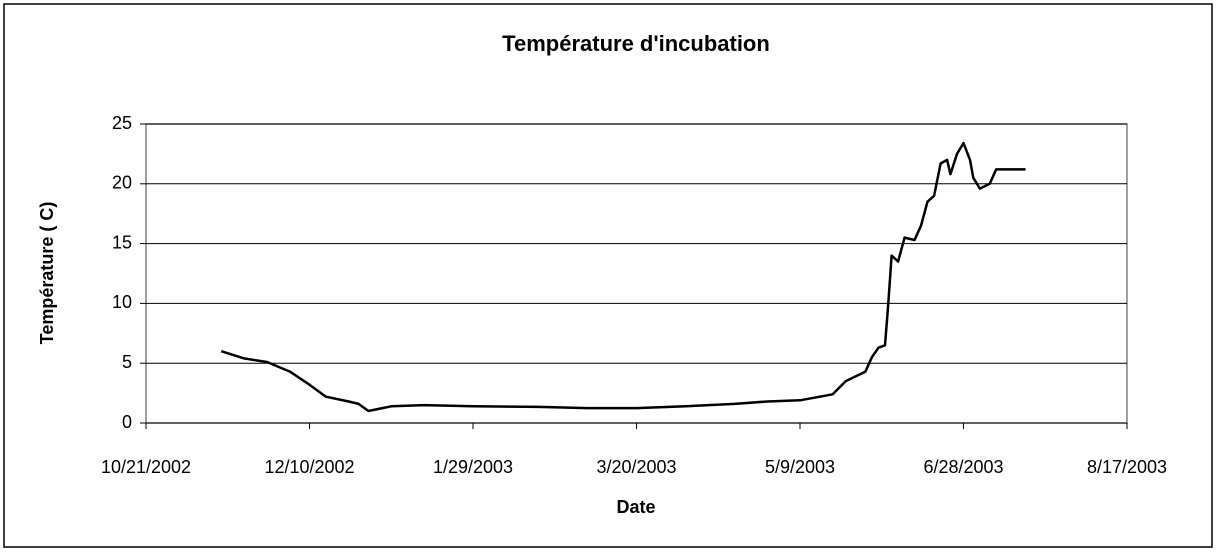 This screenshot has height=556, width=1217. What do you see at coordinates (127, 362) in the screenshot?
I see `y-tick-label: 5` at bounding box center [127, 362].